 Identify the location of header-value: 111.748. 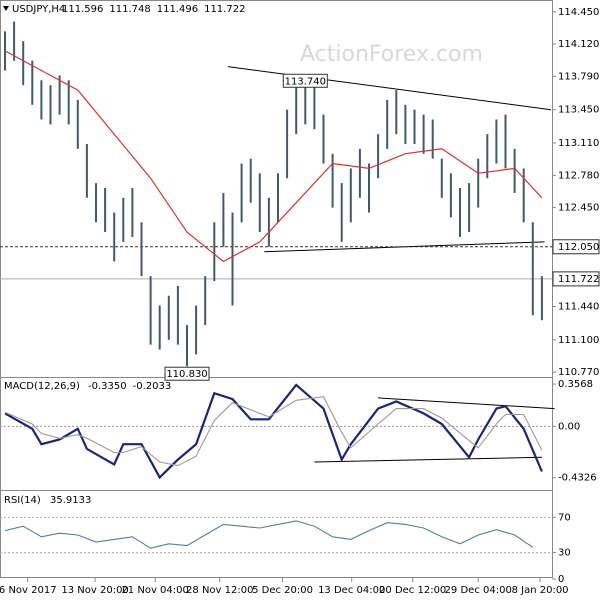
(129, 9).